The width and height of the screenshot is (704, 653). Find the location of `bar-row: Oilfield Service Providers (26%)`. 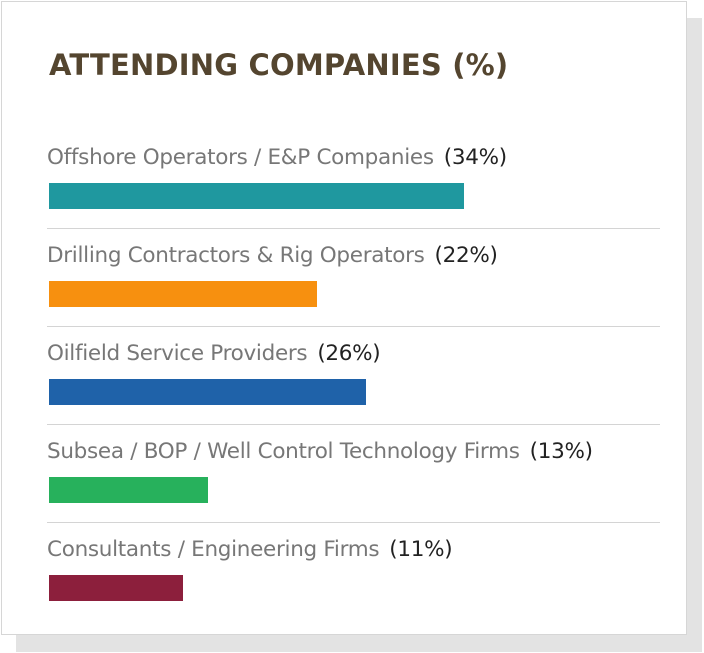

bar-row: Oilfield Service Providers (26%) is located at coordinates (353, 390).